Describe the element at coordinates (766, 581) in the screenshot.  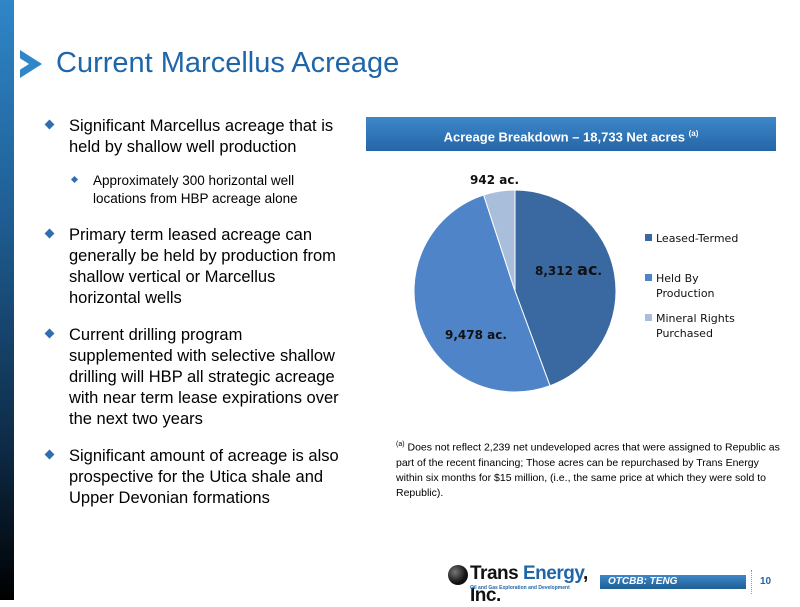
I see `page-number: 10` at that location.